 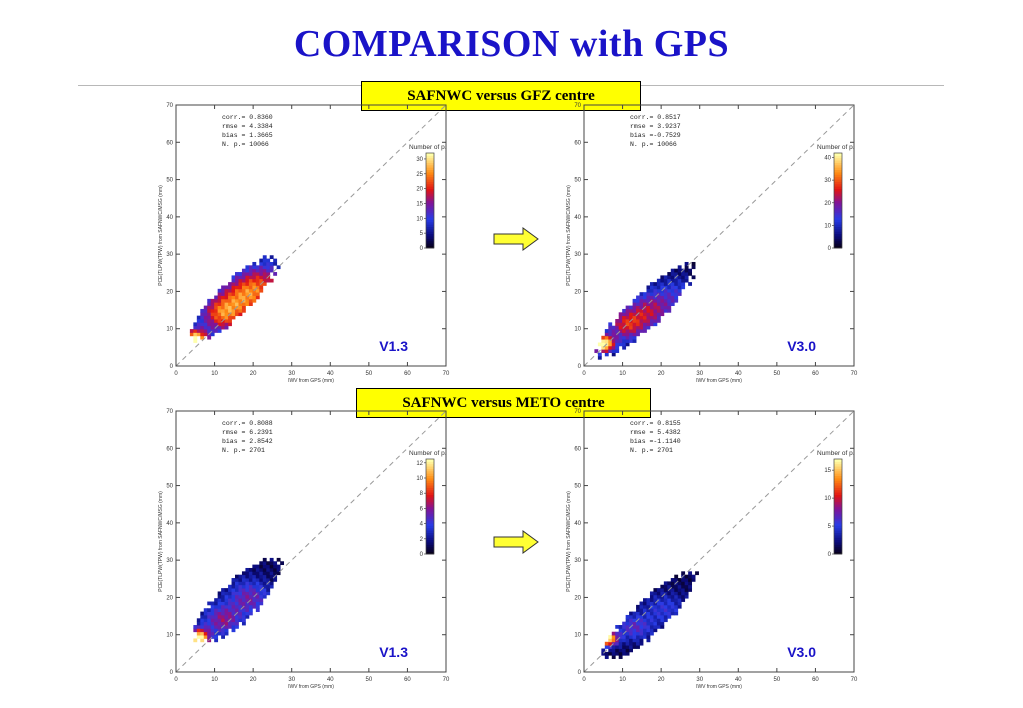 I want to click on colorbar-tick-label: 5, so click(x=830, y=527).